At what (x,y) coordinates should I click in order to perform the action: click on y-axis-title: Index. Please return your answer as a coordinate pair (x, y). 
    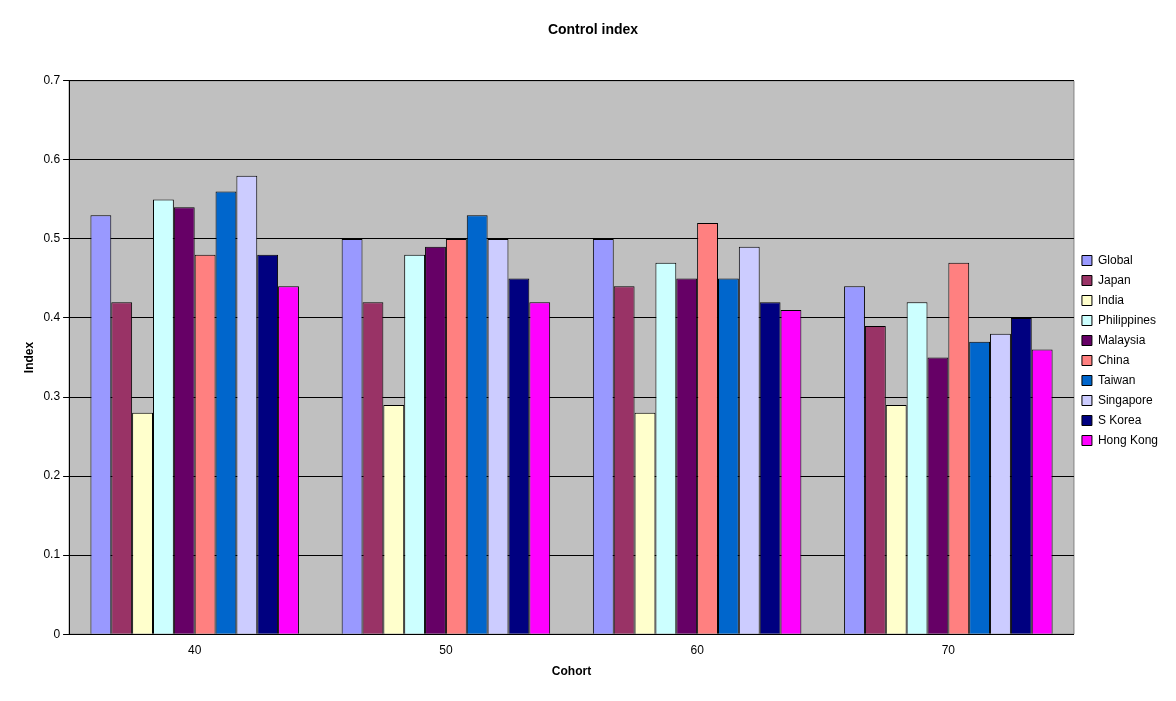
    Looking at the image, I should click on (28, 357).